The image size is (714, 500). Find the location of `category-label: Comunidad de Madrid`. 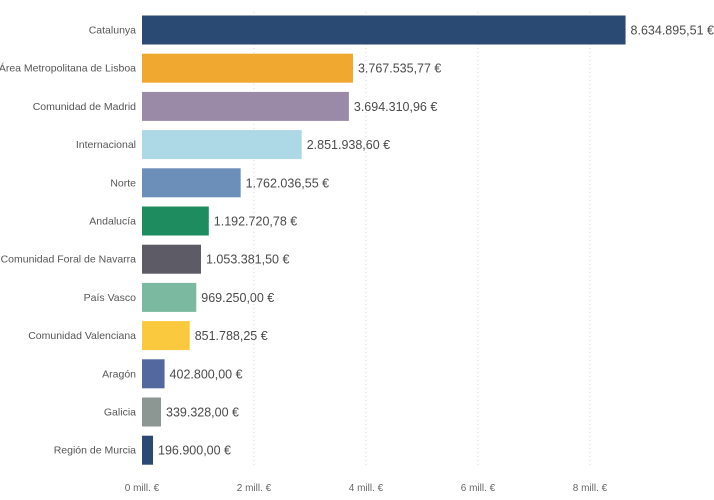

category-label: Comunidad de Madrid is located at coordinates (84, 107).